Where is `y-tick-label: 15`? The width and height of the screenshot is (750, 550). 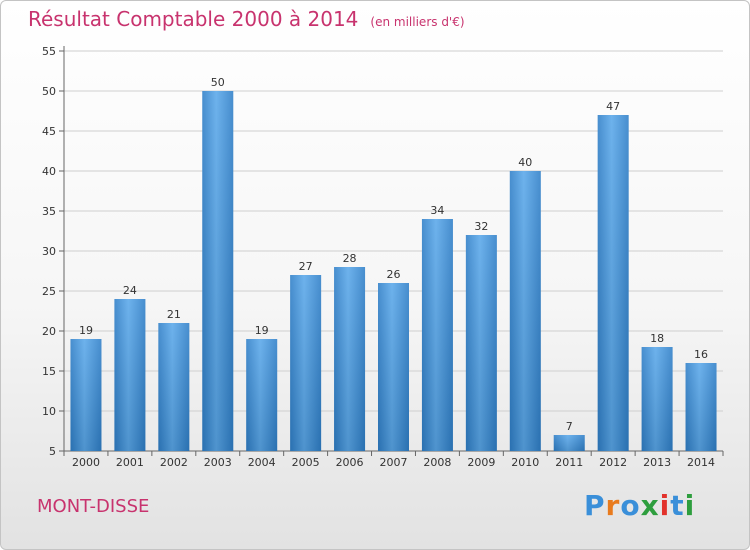 y-tick-label: 15 is located at coordinates (49, 371).